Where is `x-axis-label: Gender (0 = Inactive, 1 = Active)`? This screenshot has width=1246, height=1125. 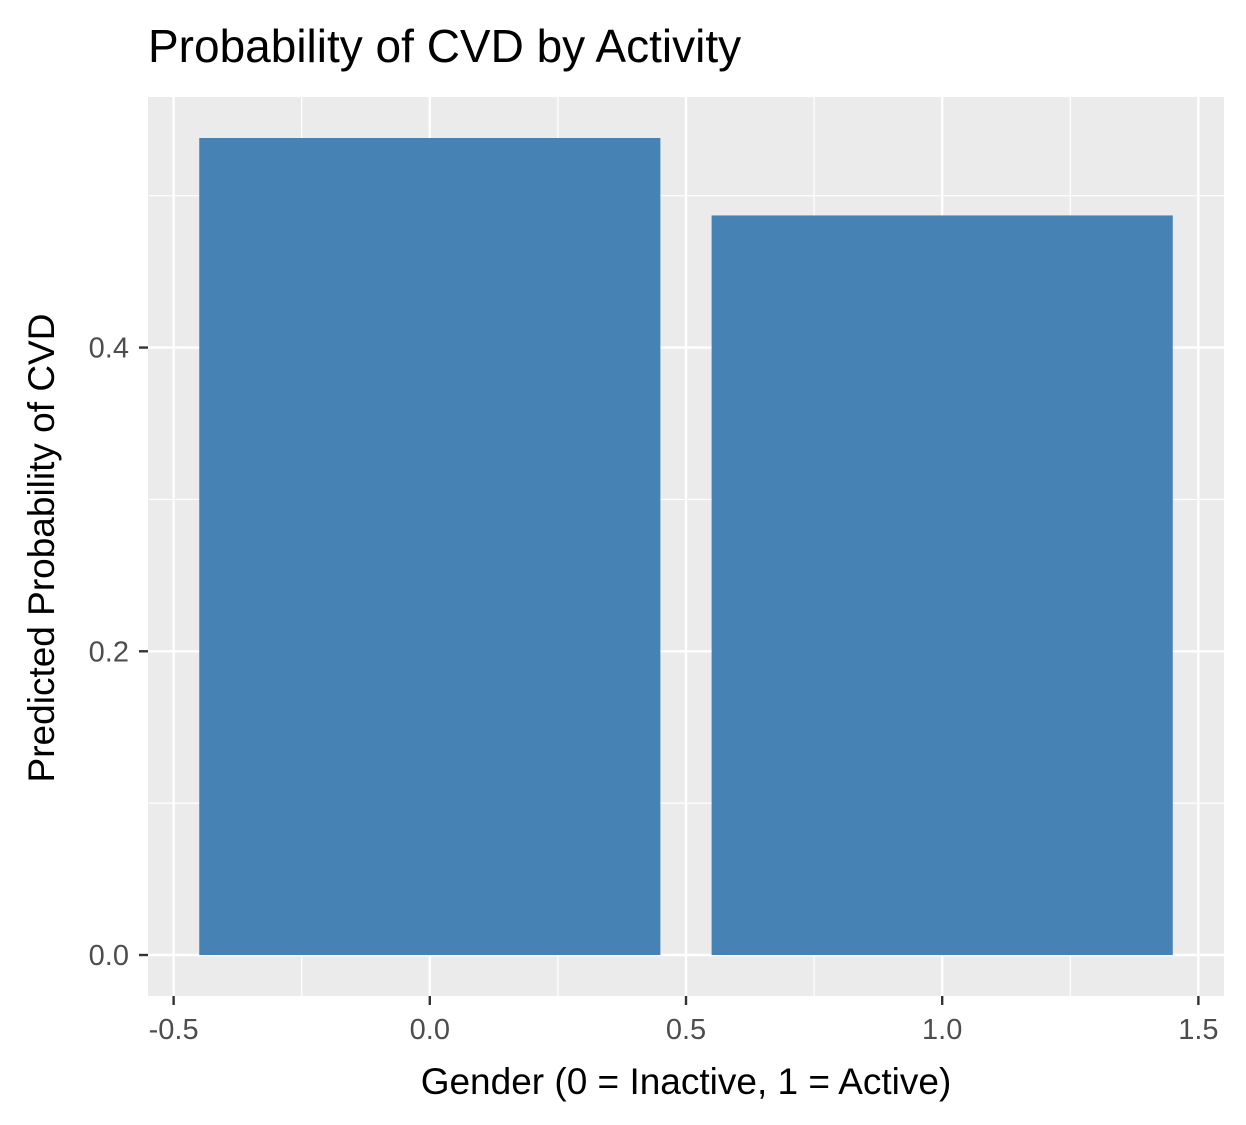 x-axis-label: Gender (0 = Inactive, 1 = Active) is located at coordinates (686, 1081).